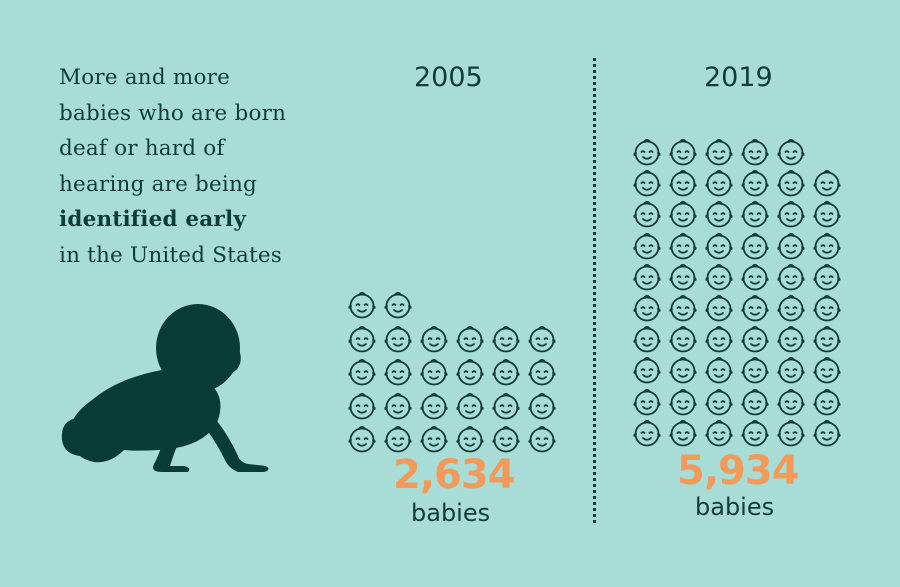  What do you see at coordinates (158, 184) in the screenshot?
I see `intro-line: hearing are being` at bounding box center [158, 184].